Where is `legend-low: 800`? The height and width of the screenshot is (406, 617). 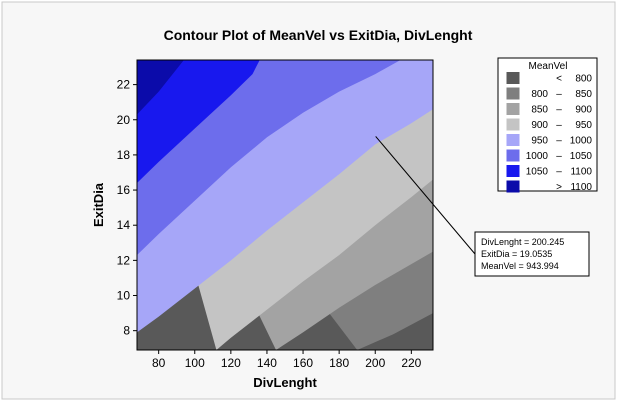
legend-low: 800 is located at coordinates (539, 94).